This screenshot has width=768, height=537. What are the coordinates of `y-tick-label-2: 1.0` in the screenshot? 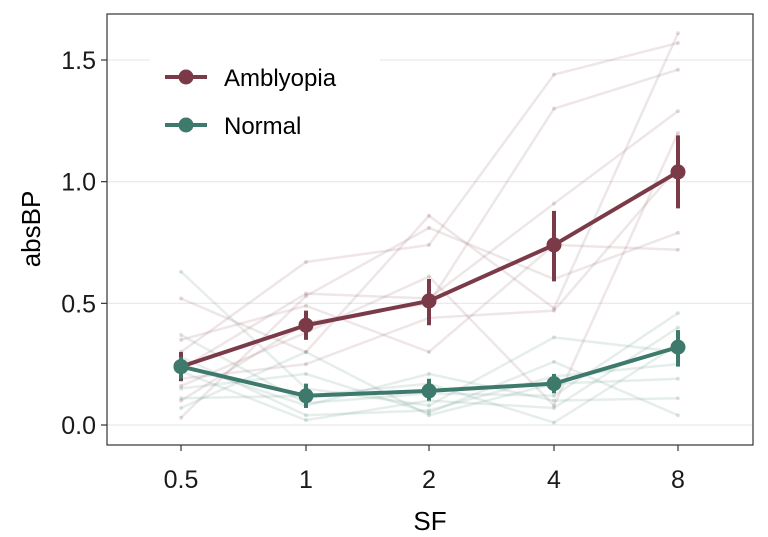 It's located at (78, 183).